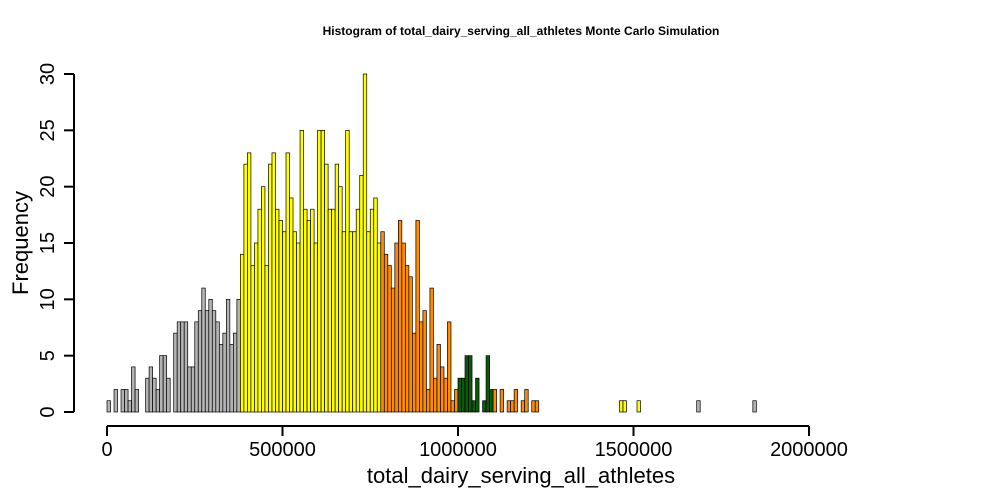 The image size is (1000, 500). I want to click on x-tick-label: 1000000, so click(458, 450).